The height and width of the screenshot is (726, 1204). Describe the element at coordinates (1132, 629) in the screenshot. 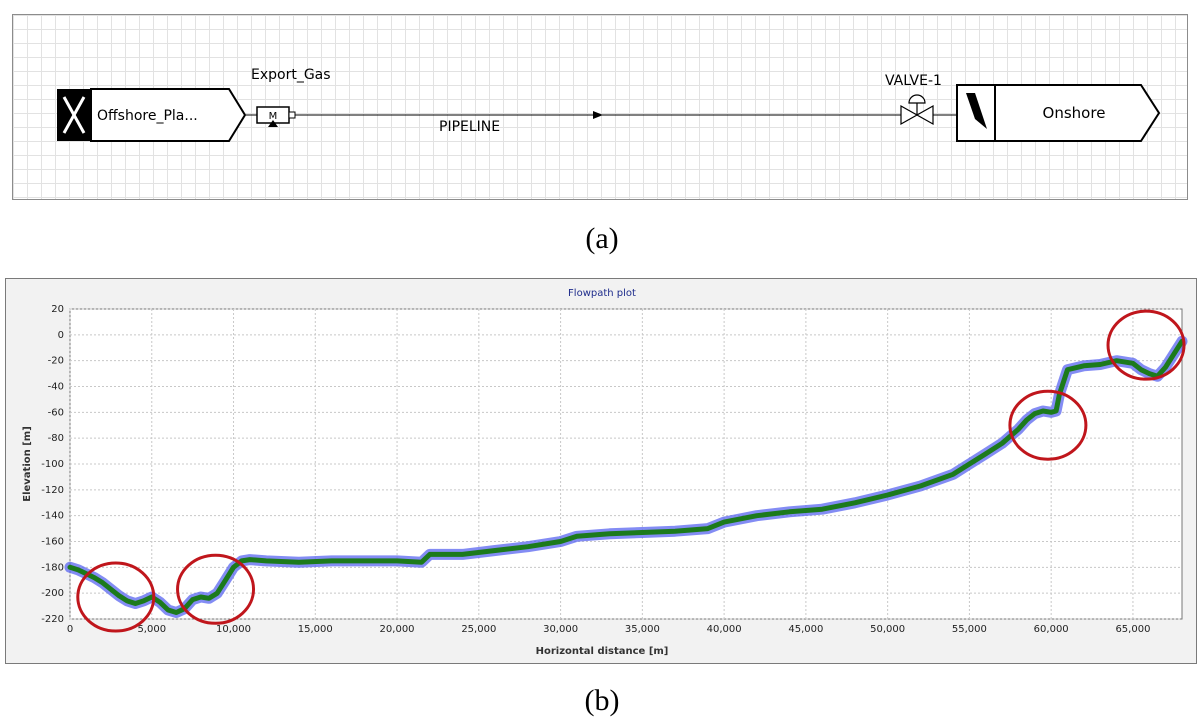

I see `x-tick-label: 65,000` at that location.